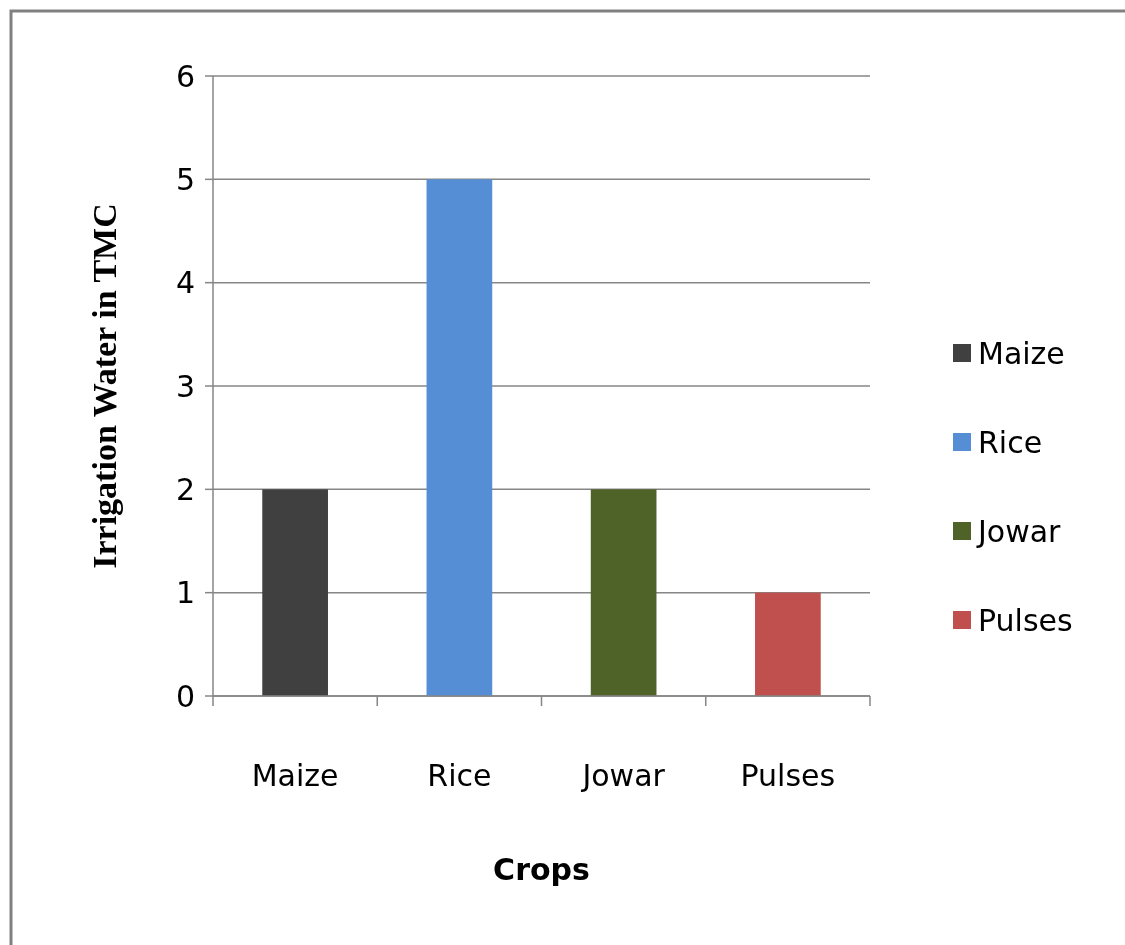  What do you see at coordinates (185, 489) in the screenshot?
I see `y-tick-label: 2` at bounding box center [185, 489].